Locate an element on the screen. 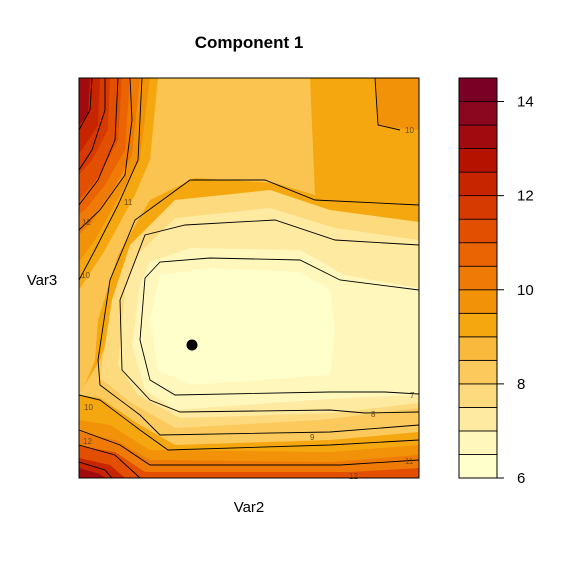  contour-line-11a is located at coordinates (106, 154).